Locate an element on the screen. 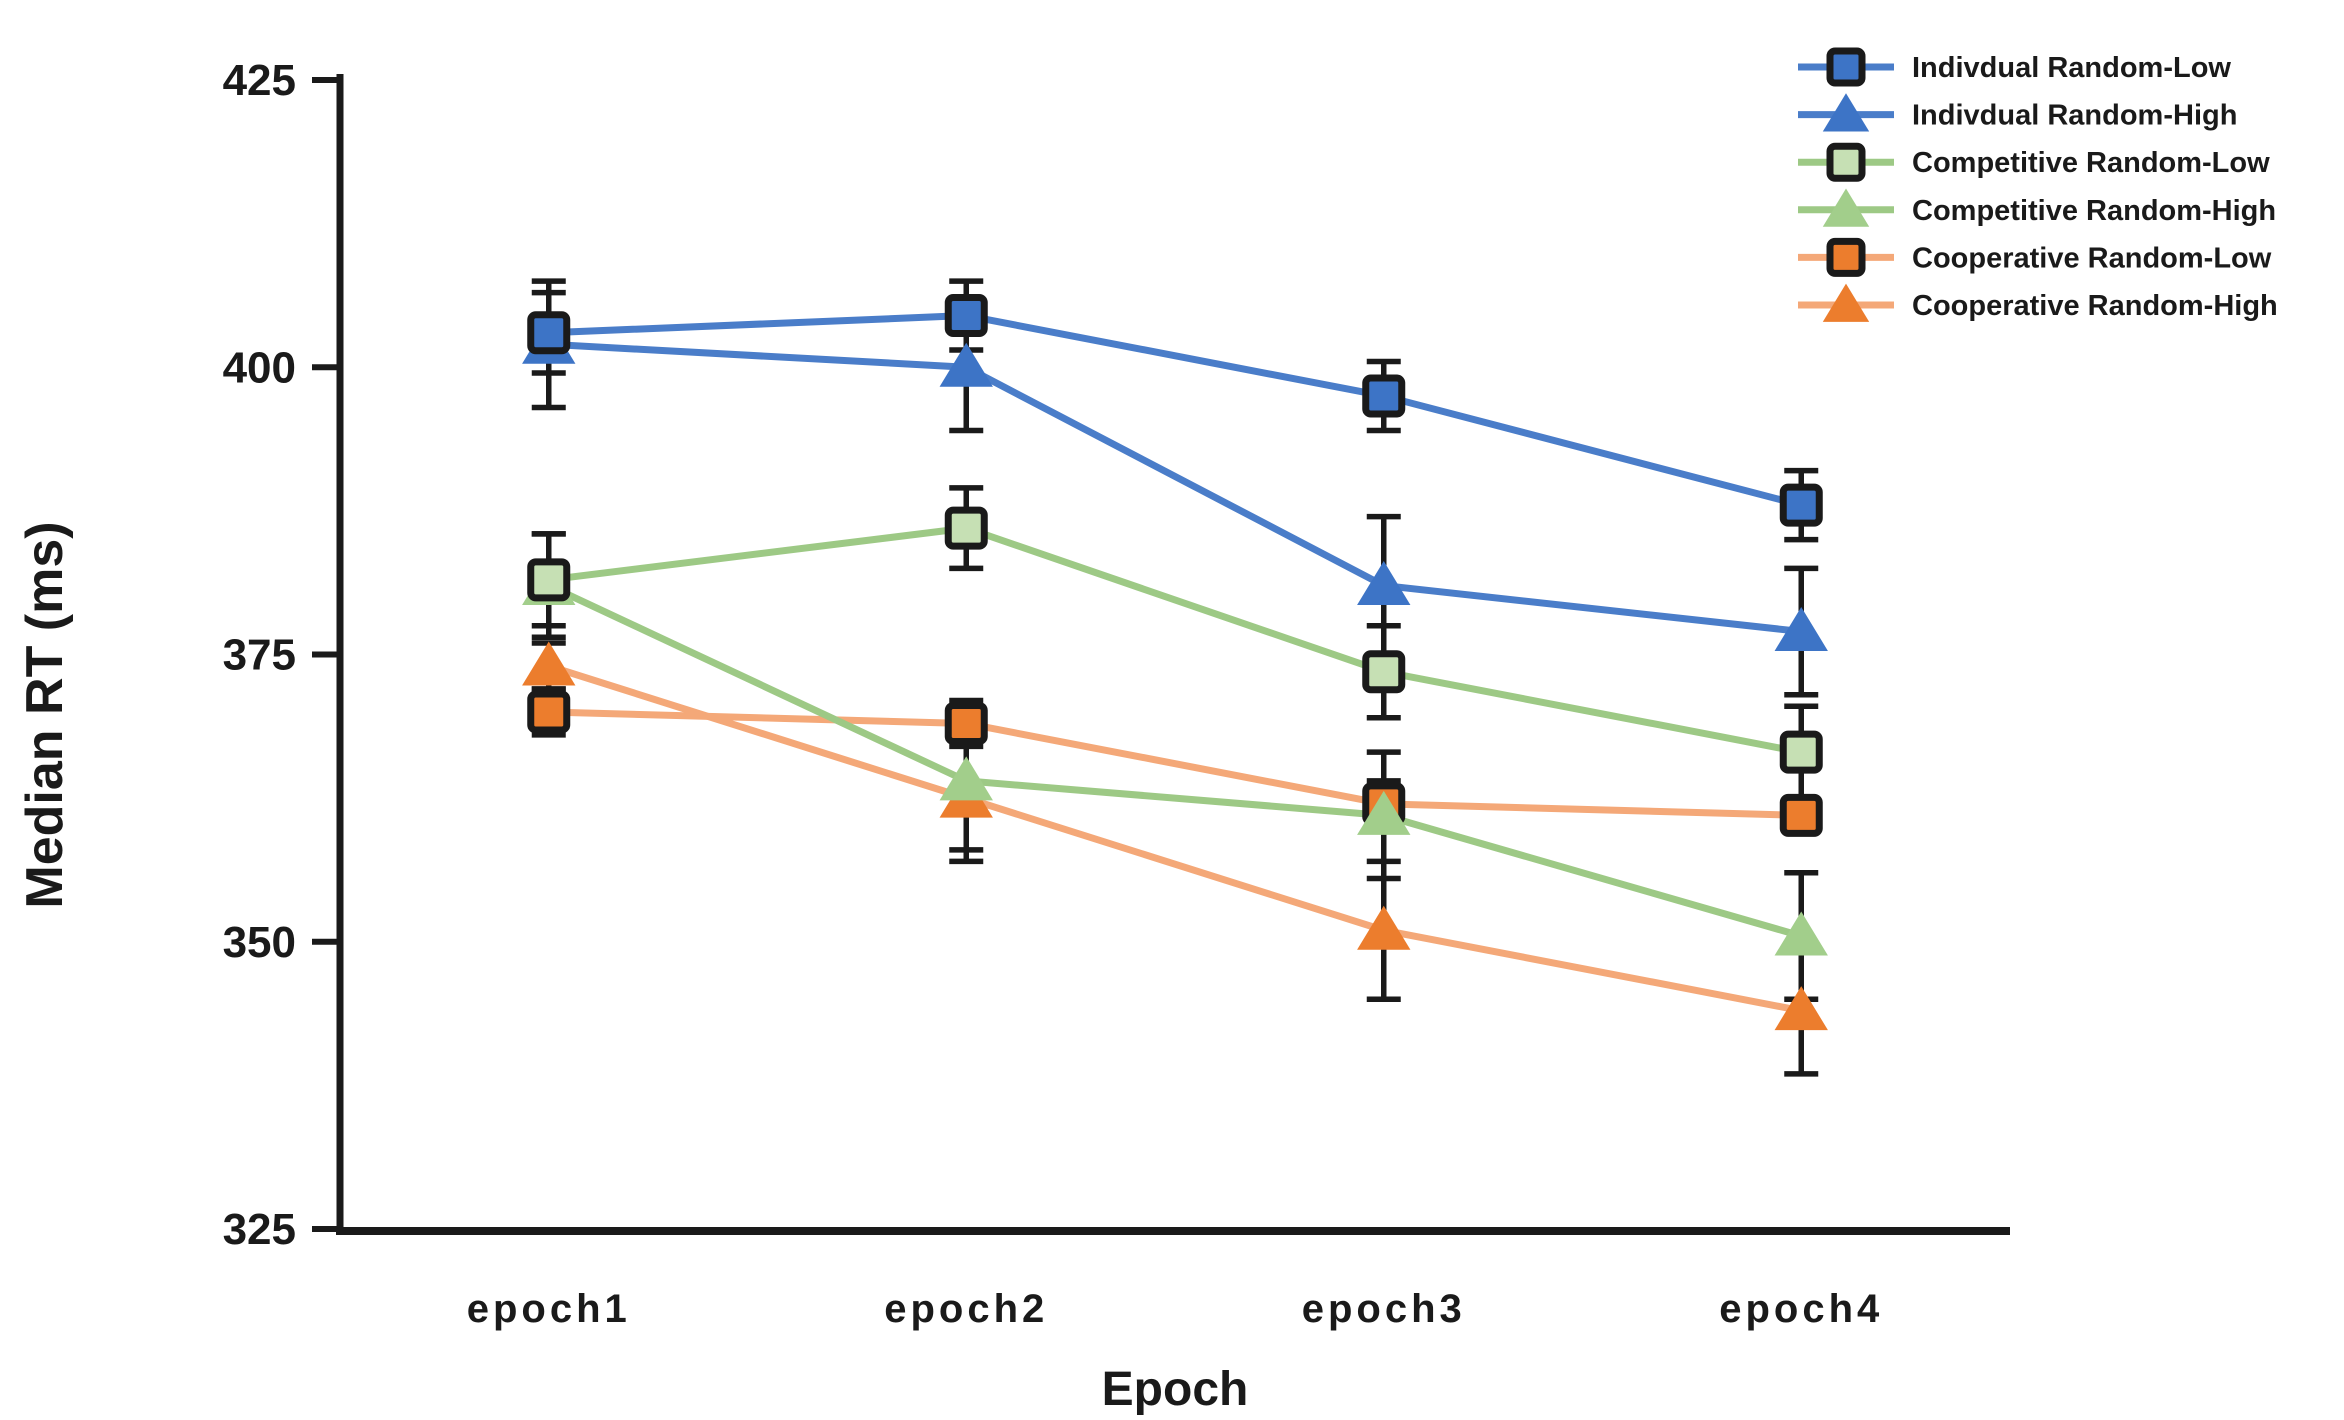  x-tick-label: epoch2 is located at coordinates (966, 1309).